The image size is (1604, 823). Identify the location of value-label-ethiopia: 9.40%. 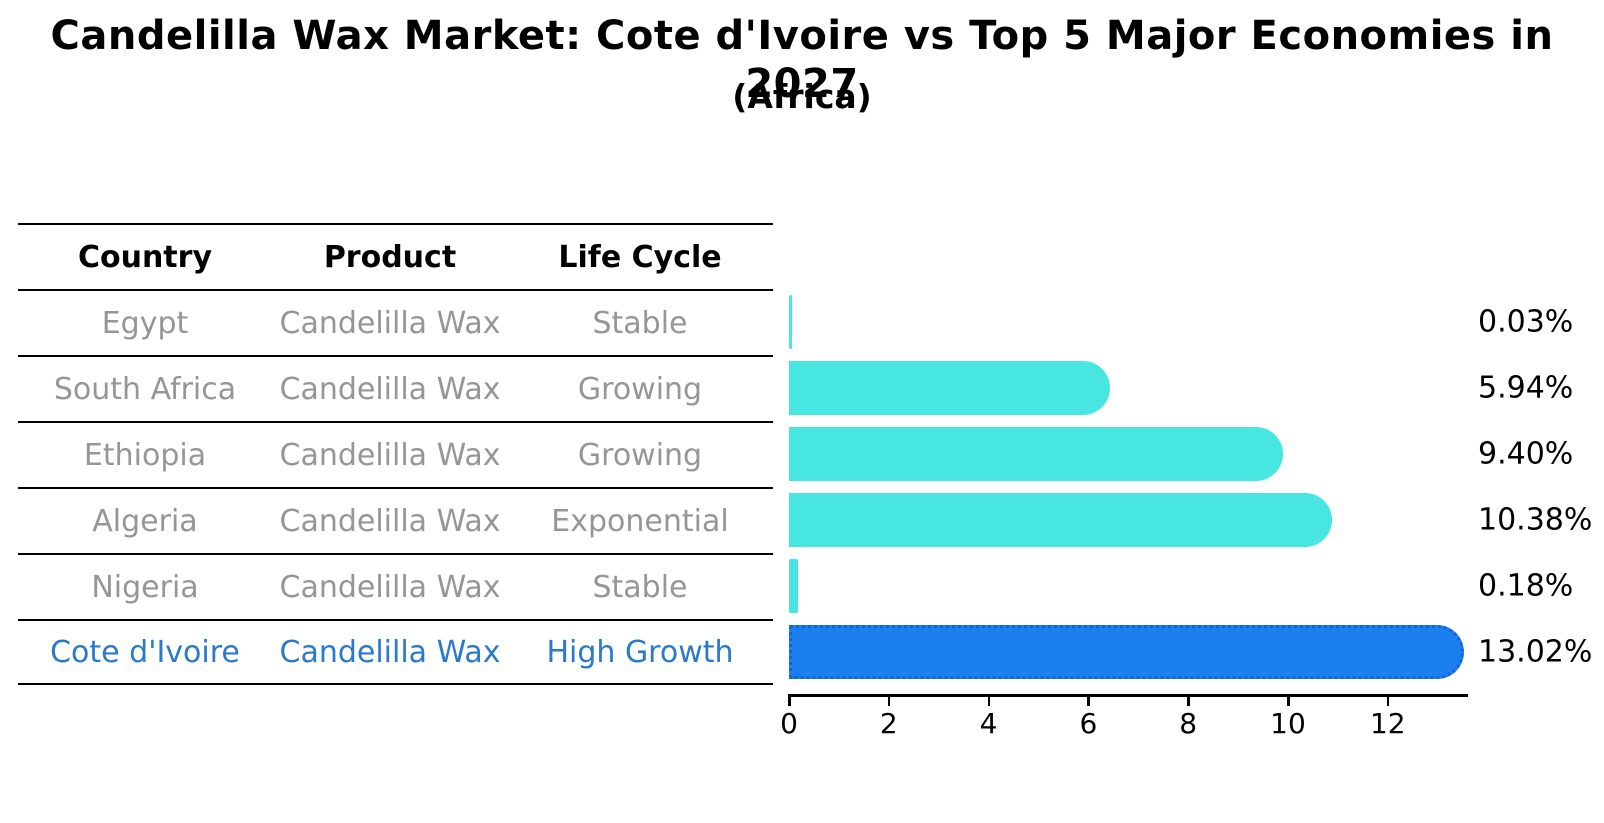
(1526, 454).